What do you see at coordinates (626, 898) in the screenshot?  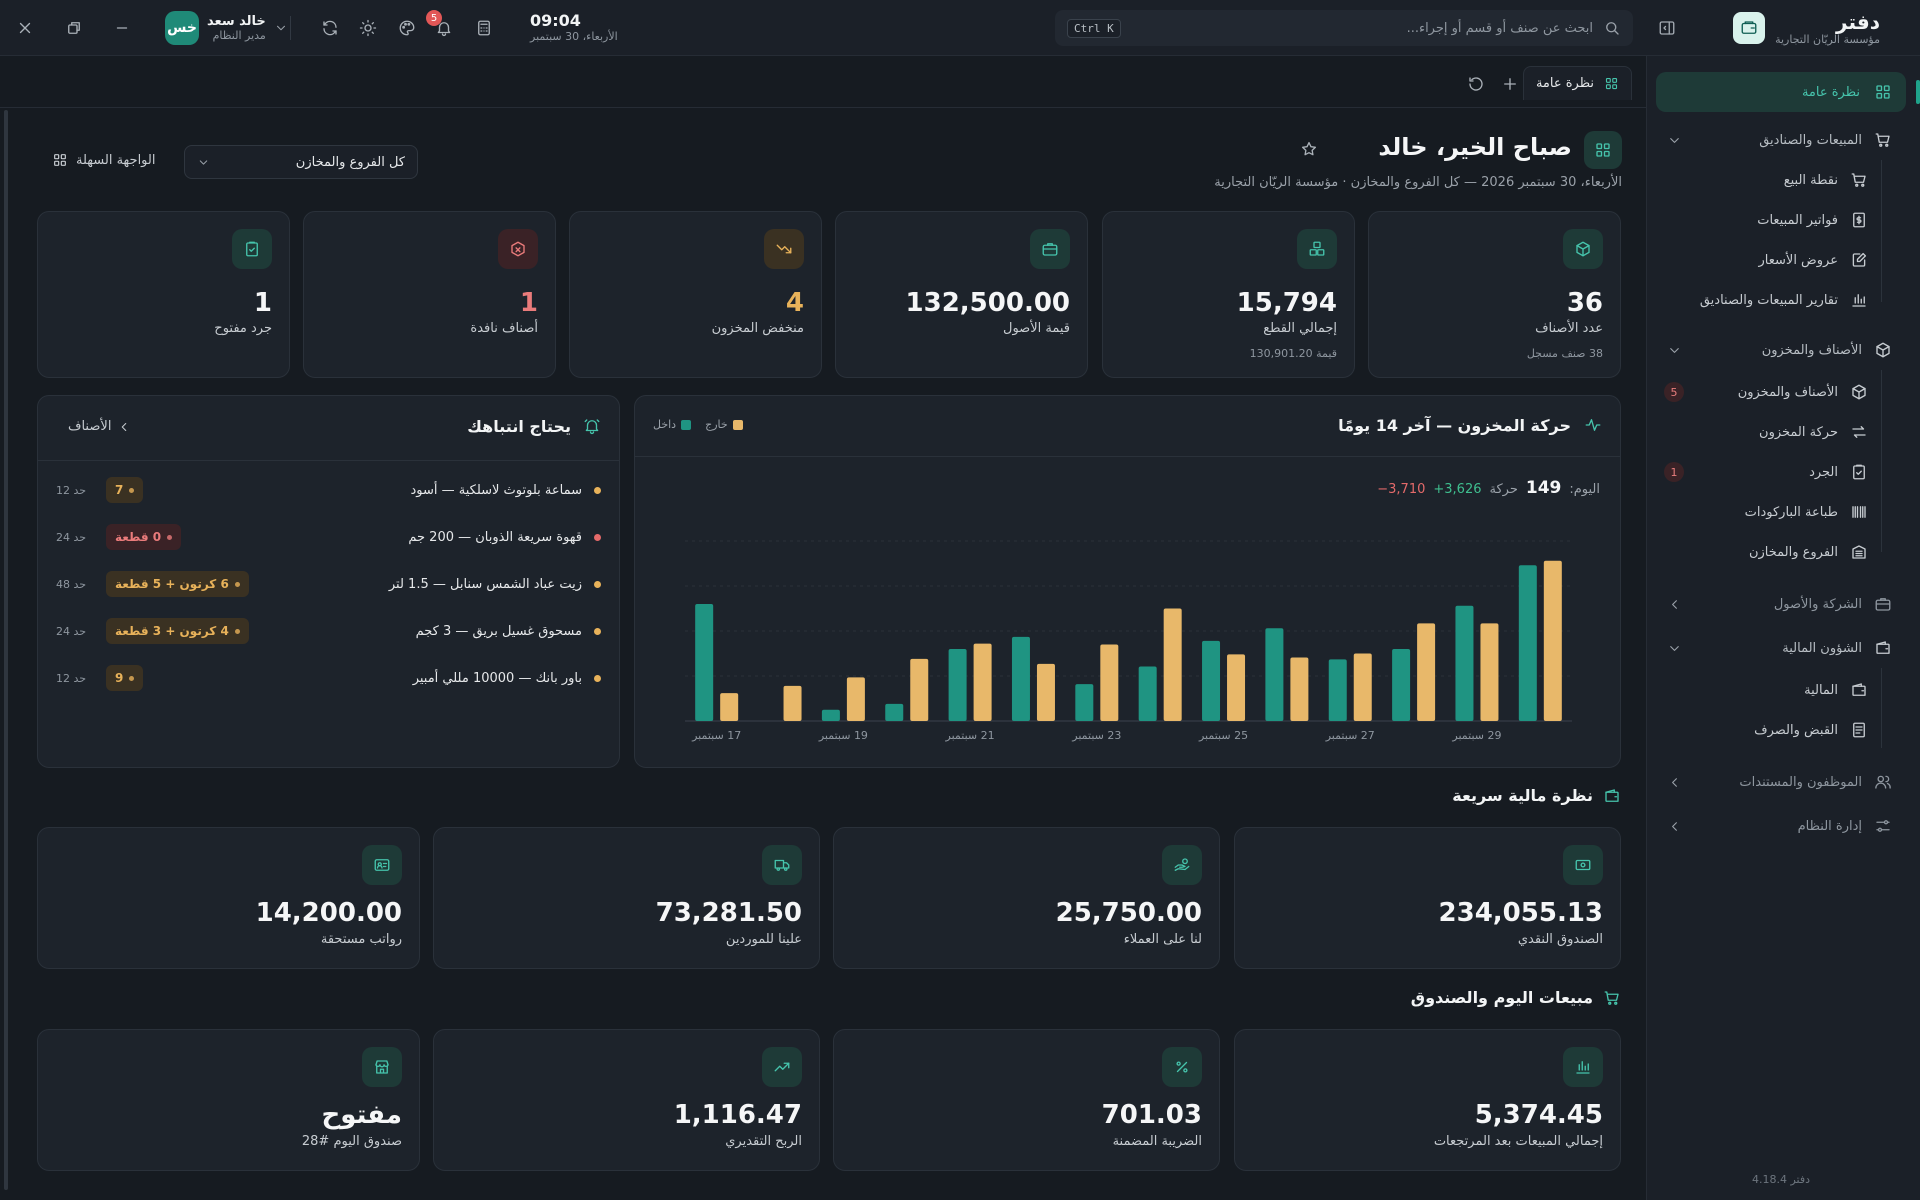 I see `finance-card-payables: 73,281.50 علينا للموردين` at bounding box center [626, 898].